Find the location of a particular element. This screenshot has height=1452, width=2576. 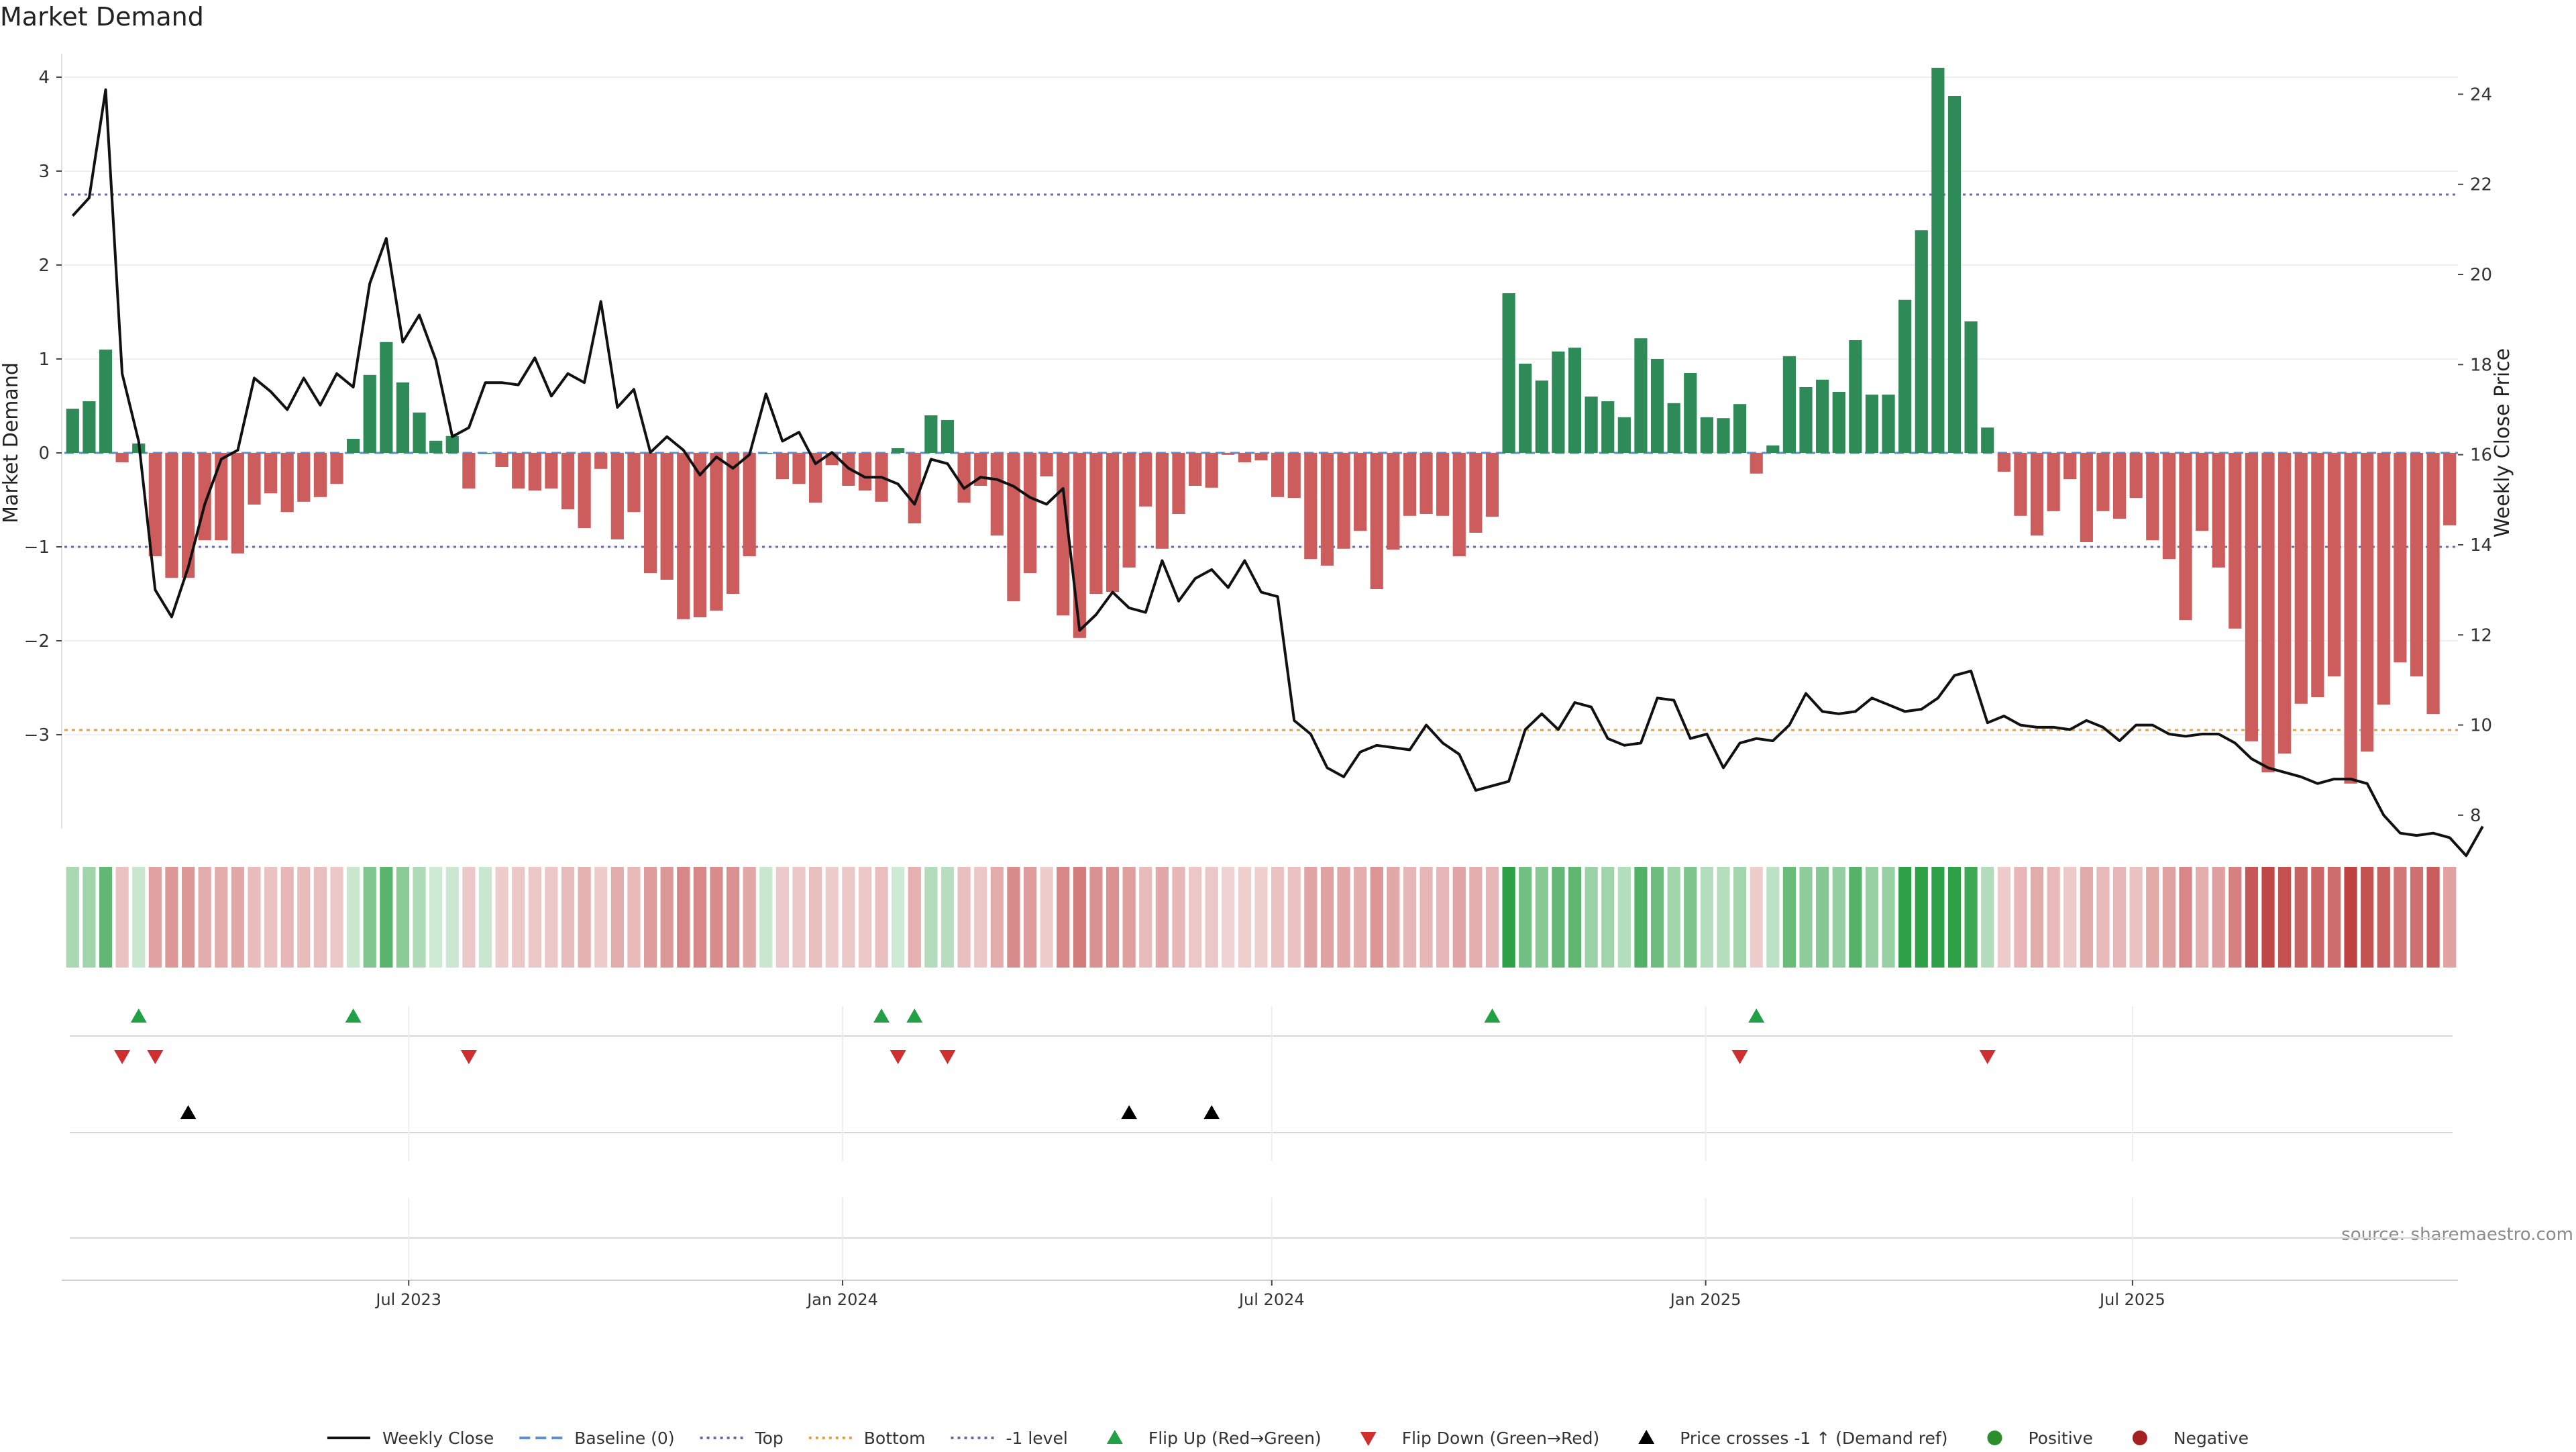

y-axis-label: Market Demand is located at coordinates (11, 443).